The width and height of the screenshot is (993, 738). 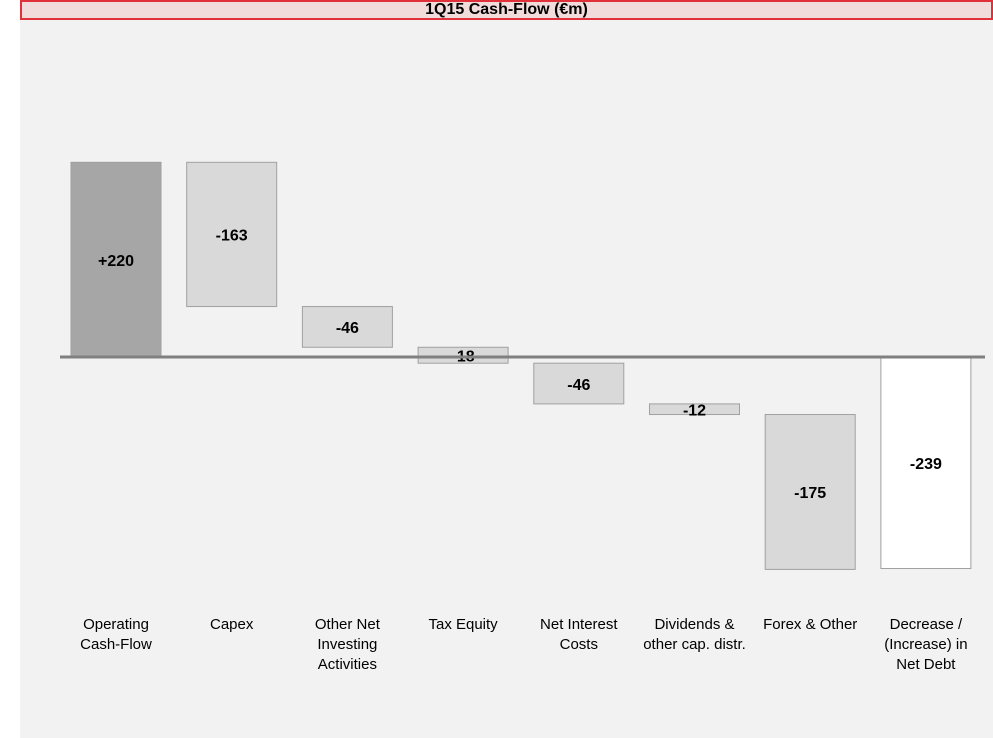 What do you see at coordinates (694, 634) in the screenshot?
I see `x-tick-label: Dividends & other cap. distr.` at bounding box center [694, 634].